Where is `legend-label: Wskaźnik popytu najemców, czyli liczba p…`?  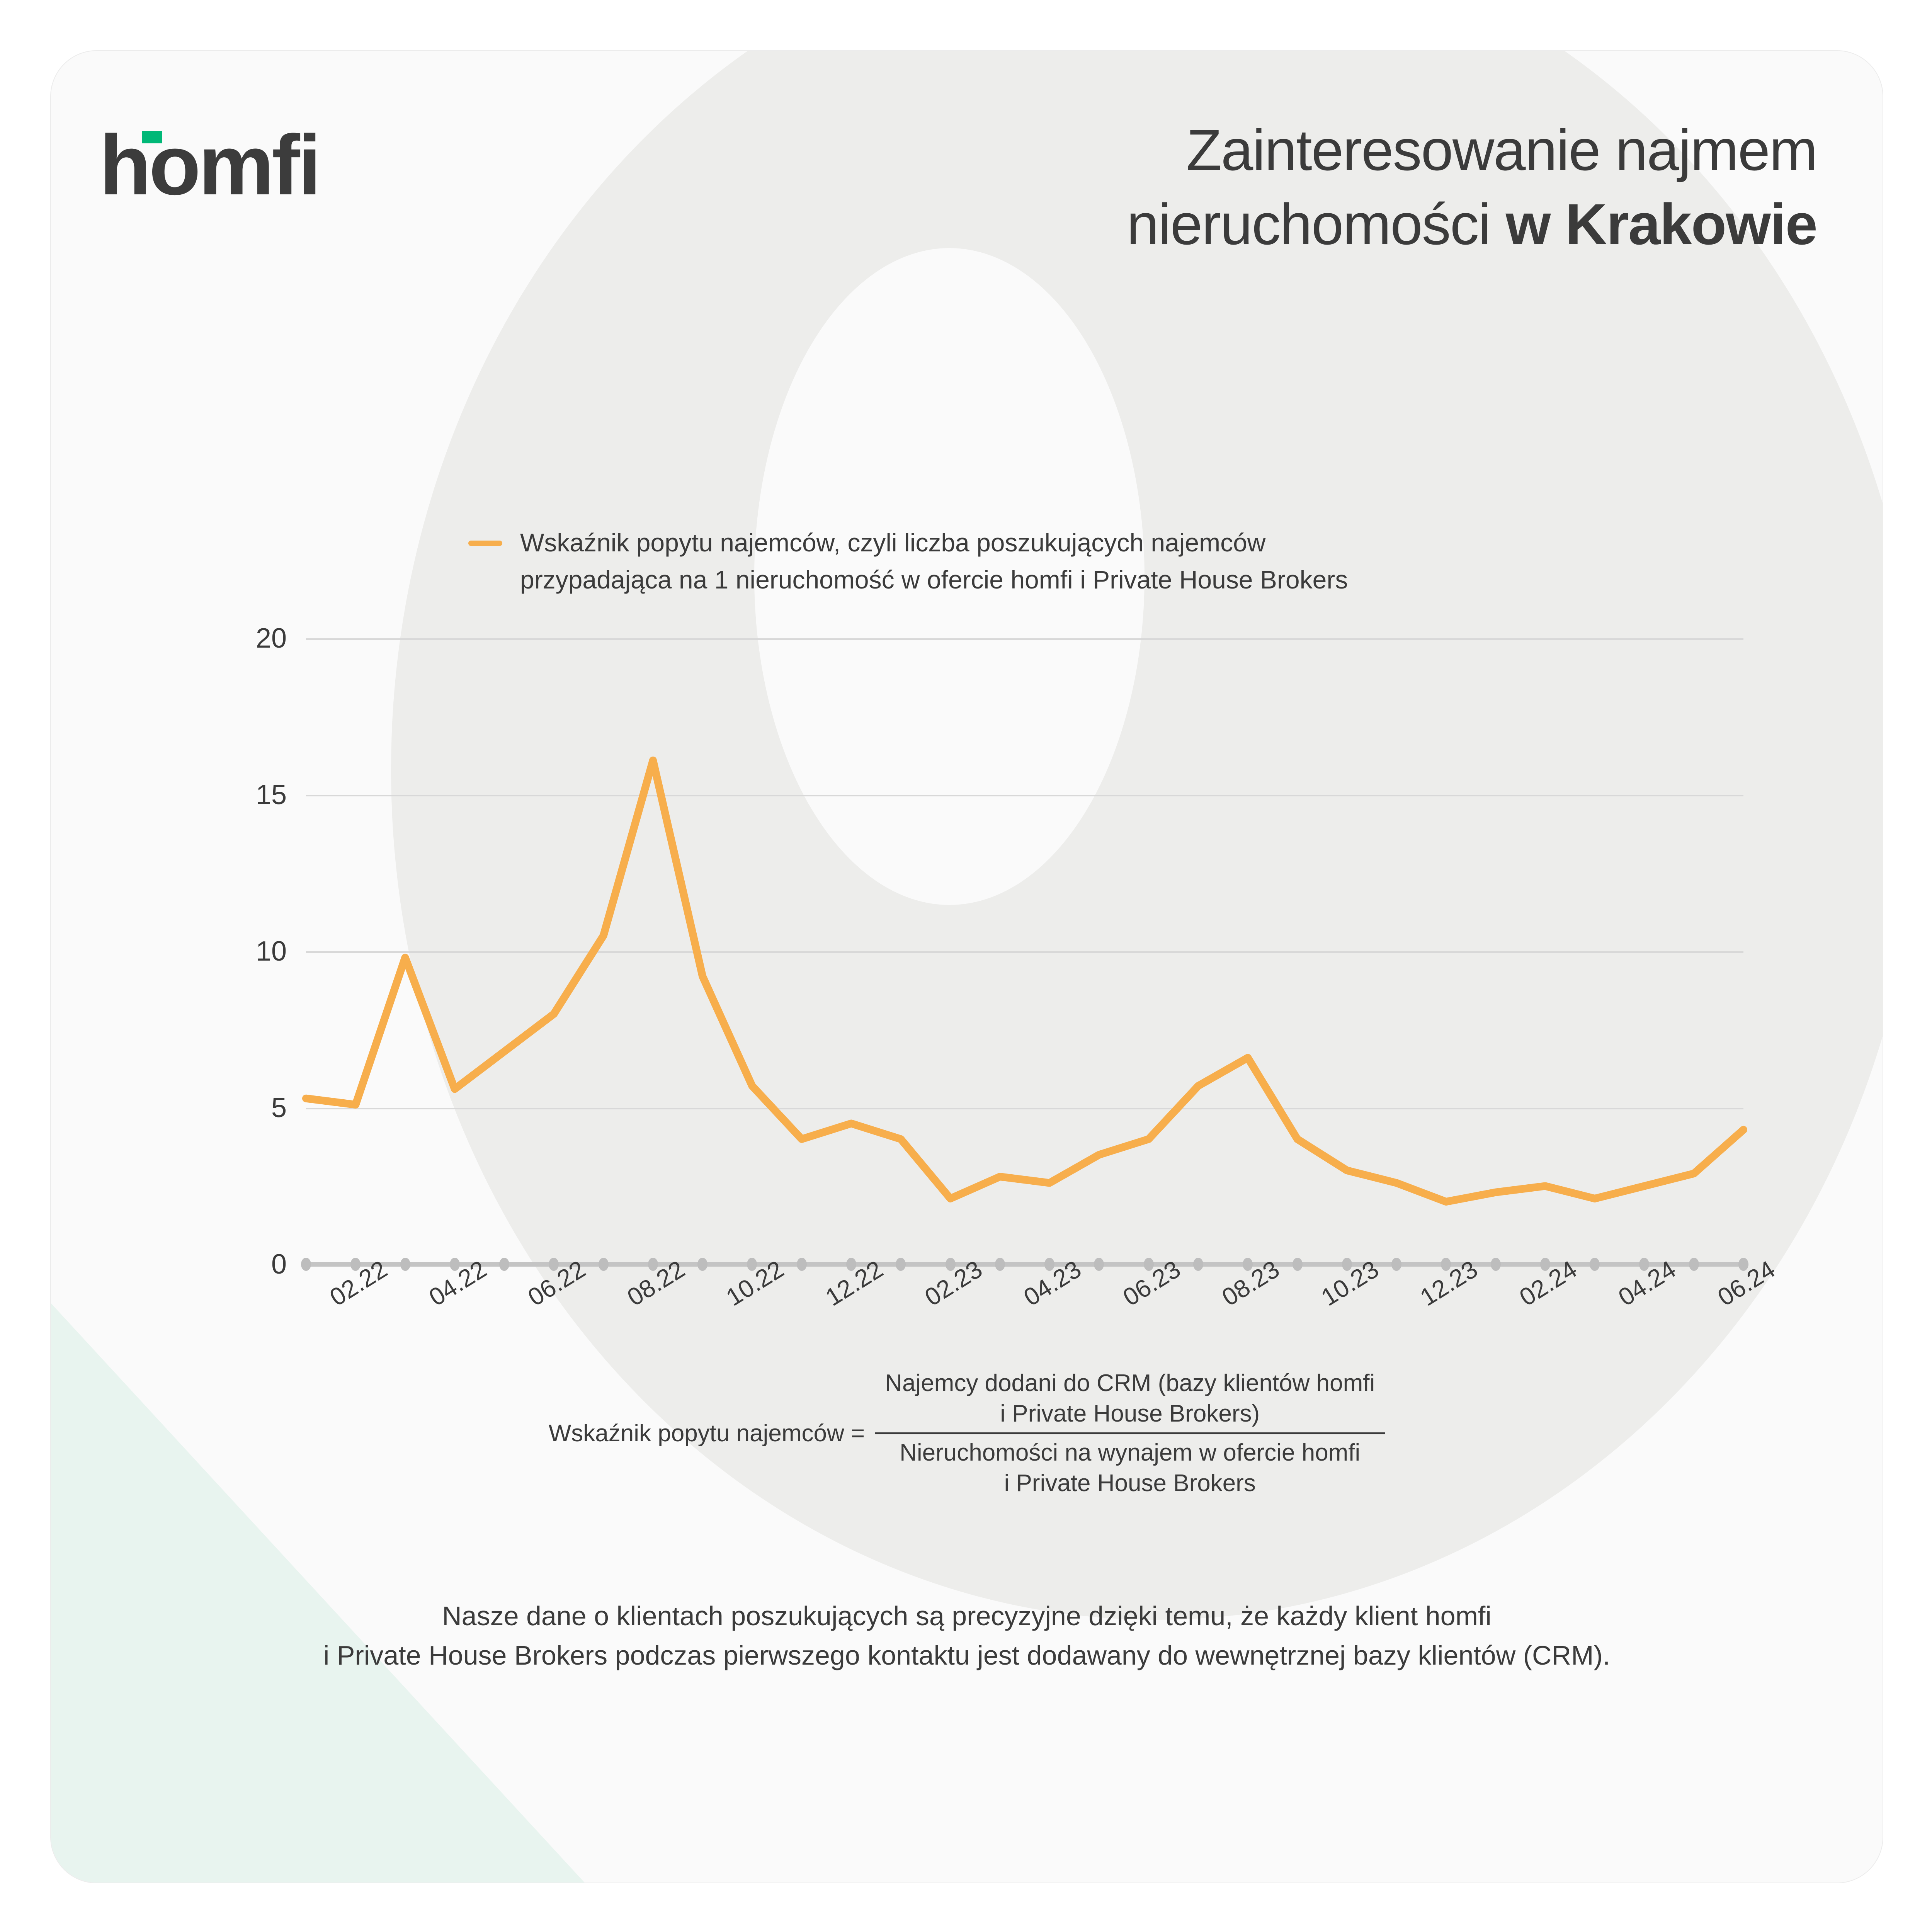 legend-label: Wskaźnik popytu najemców, czyli liczba p… is located at coordinates (934, 561).